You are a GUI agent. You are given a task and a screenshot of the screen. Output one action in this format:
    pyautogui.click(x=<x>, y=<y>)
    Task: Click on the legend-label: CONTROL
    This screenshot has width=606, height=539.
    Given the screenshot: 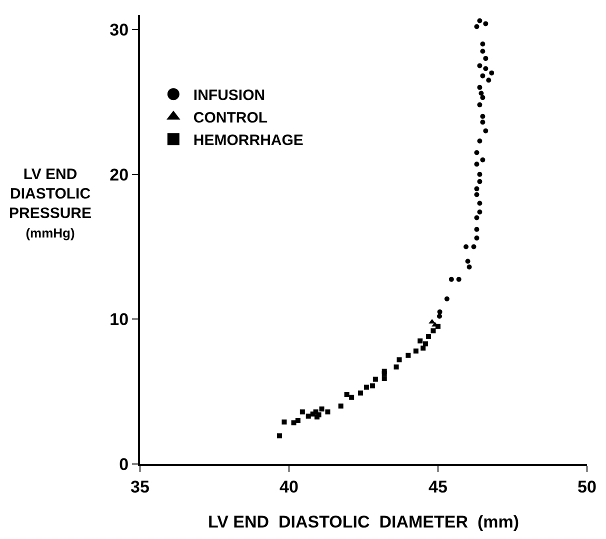 What is the action you would take?
    pyautogui.click(x=230, y=117)
    